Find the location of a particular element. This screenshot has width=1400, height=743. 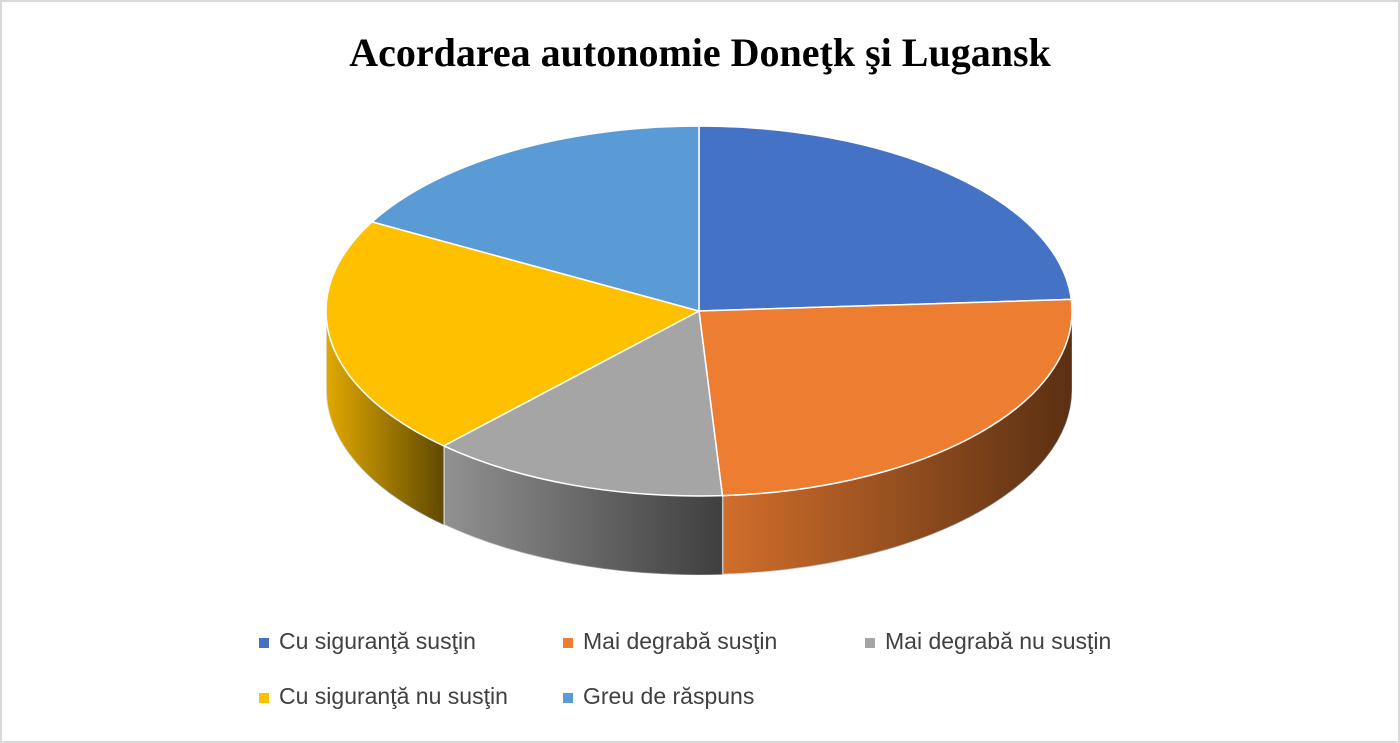

legend-label: Cu siguranţă nu susţin is located at coordinates (393, 696).